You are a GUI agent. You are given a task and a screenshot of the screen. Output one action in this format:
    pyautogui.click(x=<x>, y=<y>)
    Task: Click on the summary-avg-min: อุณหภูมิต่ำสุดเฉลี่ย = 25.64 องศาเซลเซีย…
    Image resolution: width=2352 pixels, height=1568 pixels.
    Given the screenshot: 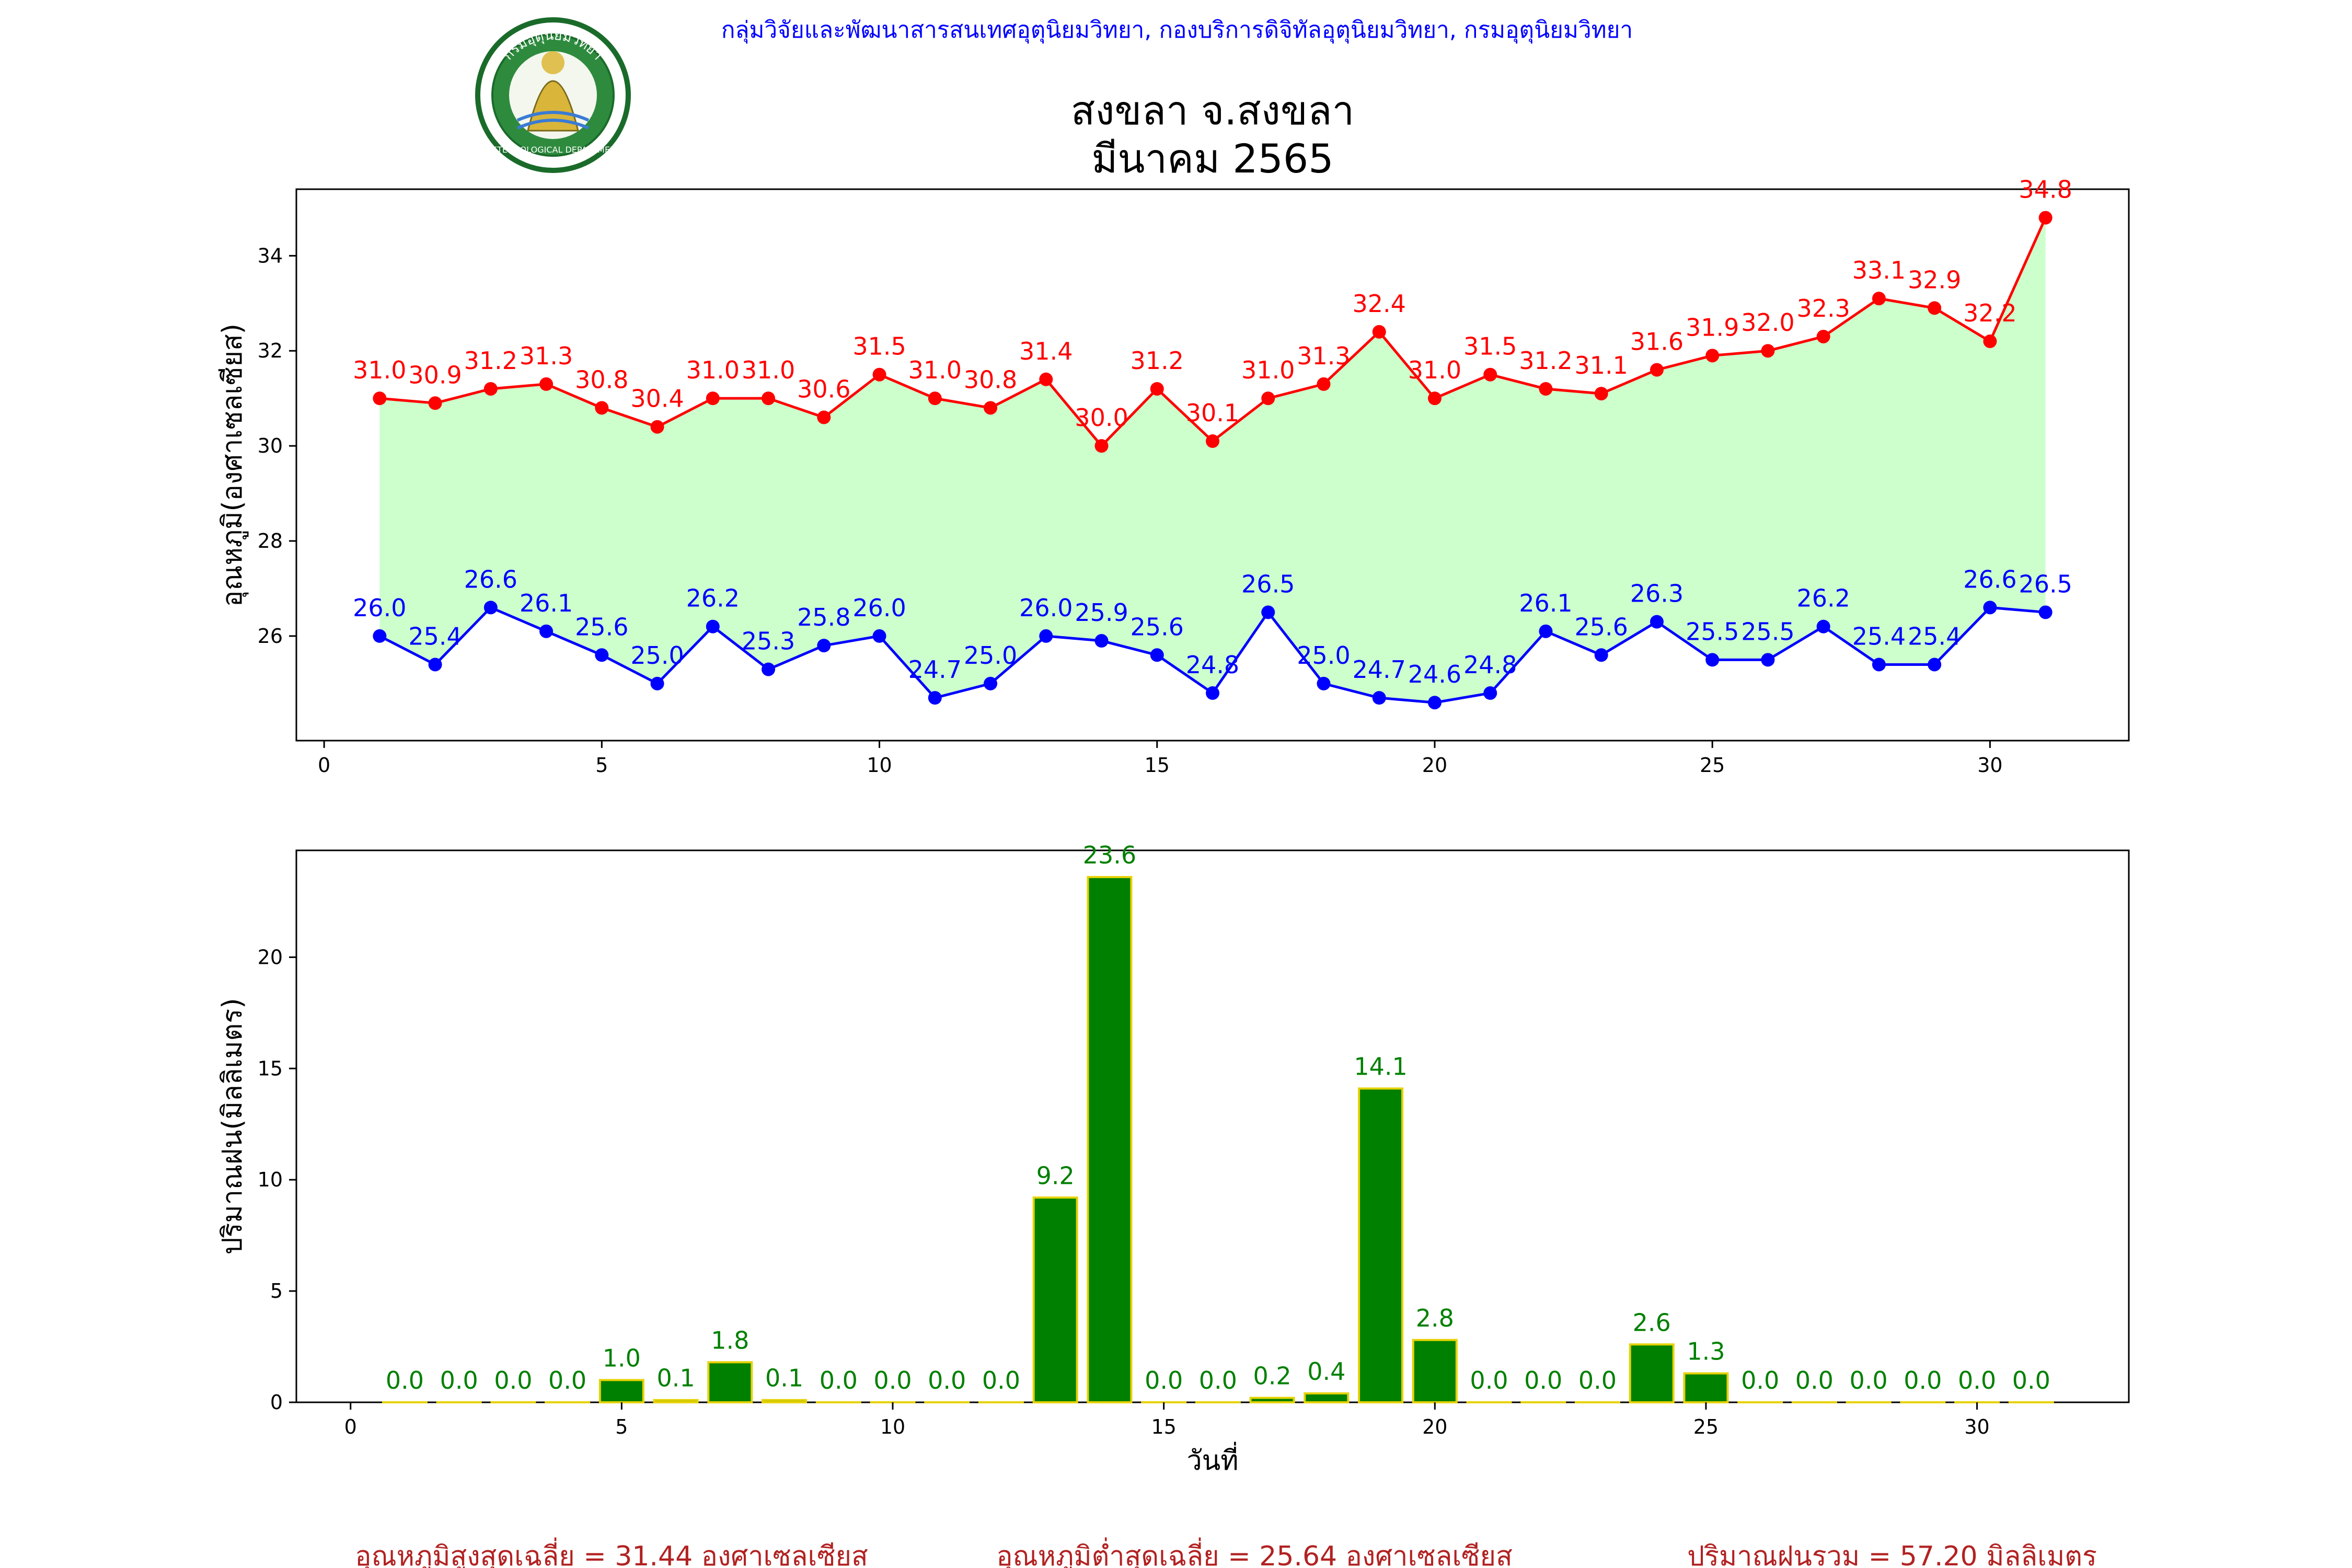 What is the action you would take?
    pyautogui.click(x=1254, y=1552)
    